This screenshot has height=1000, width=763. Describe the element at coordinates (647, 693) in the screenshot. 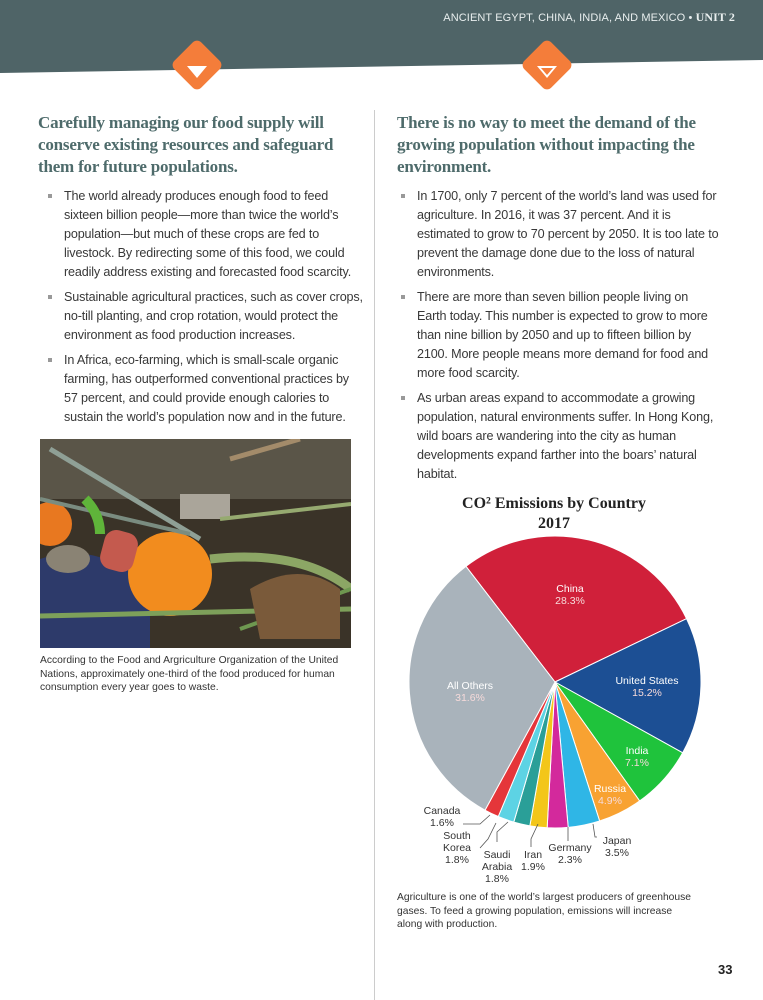

I see `slice-value-united-states: 15.2%` at that location.